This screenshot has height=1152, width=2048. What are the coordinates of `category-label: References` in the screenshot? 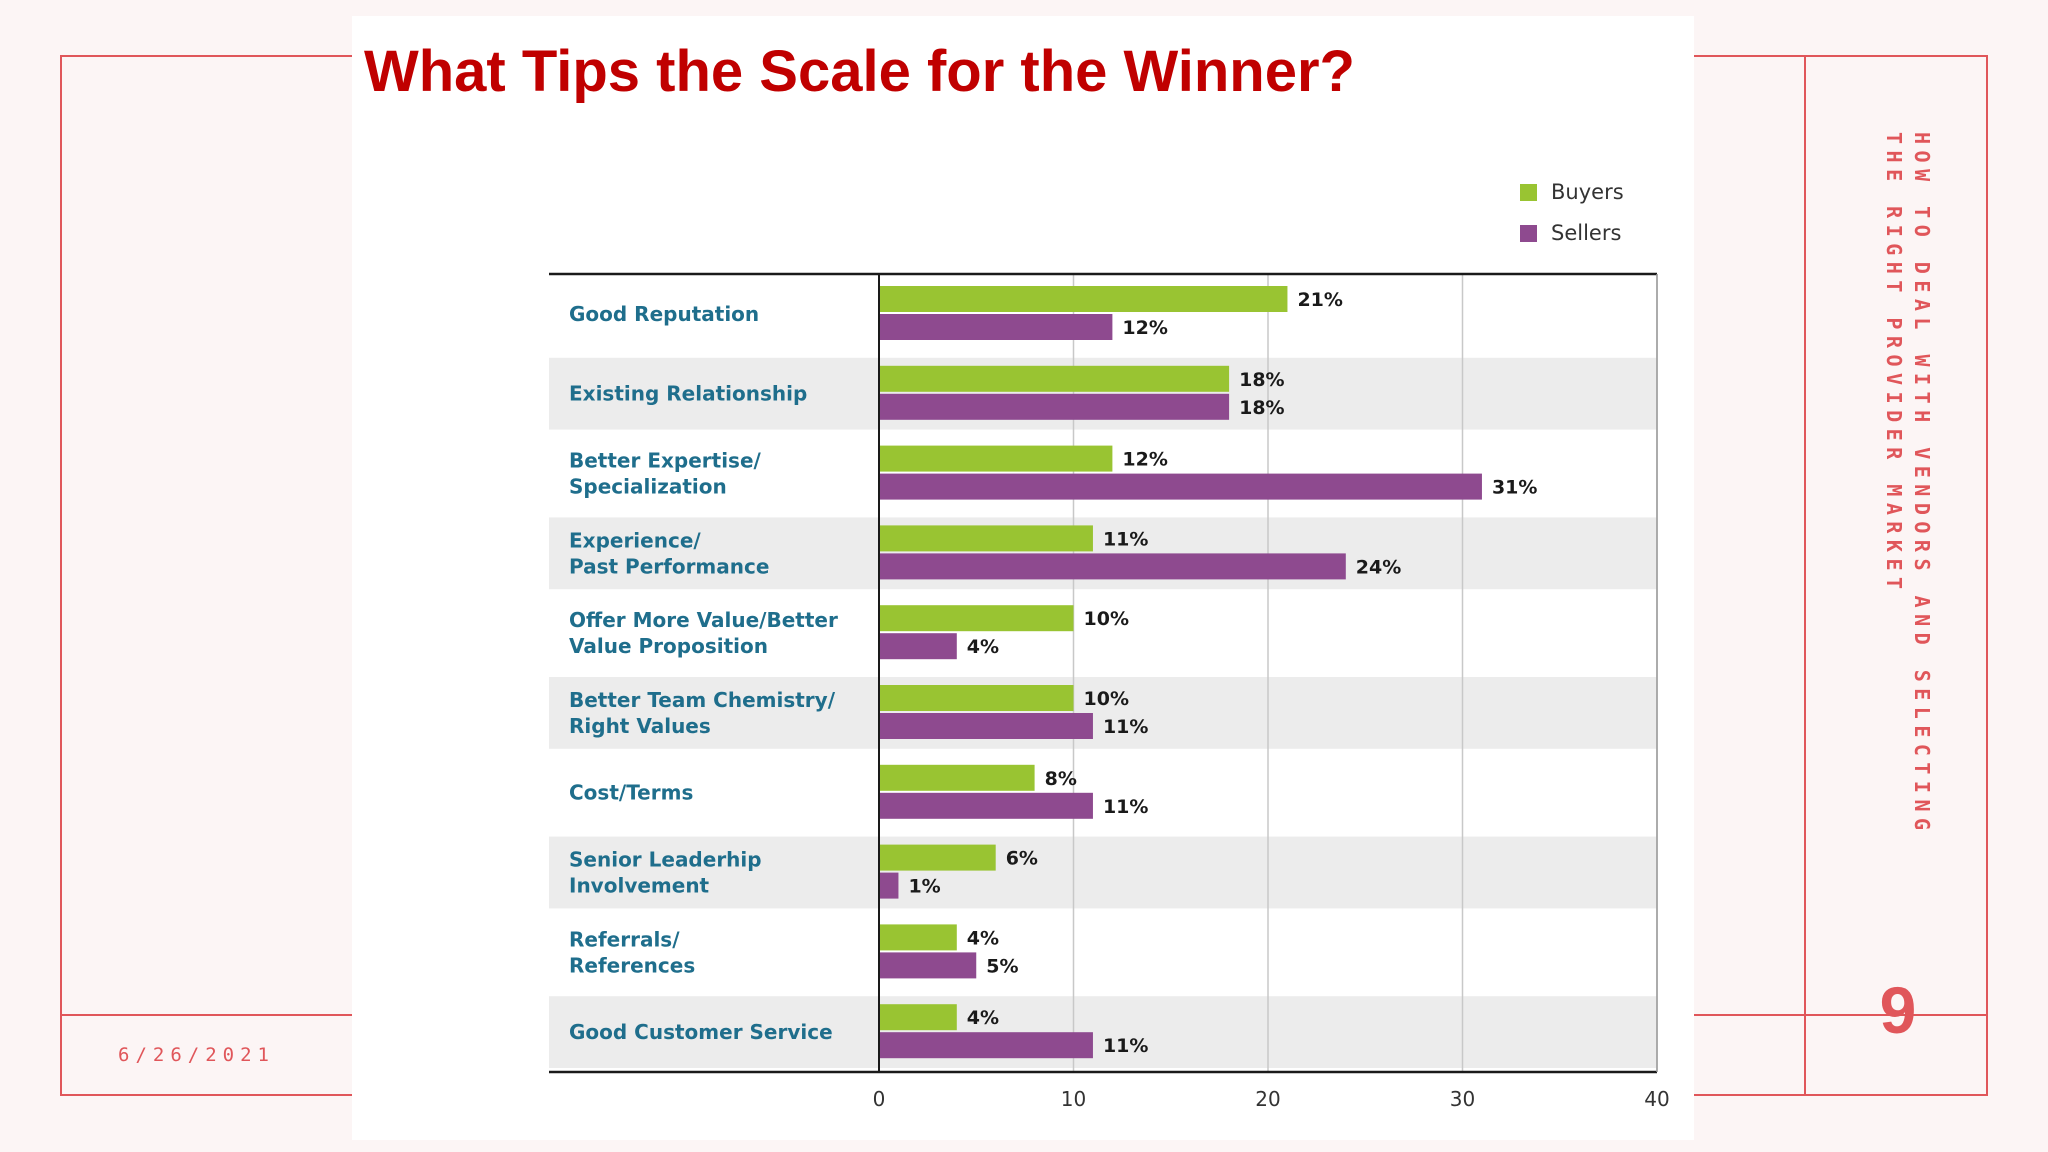 It's located at (632, 965).